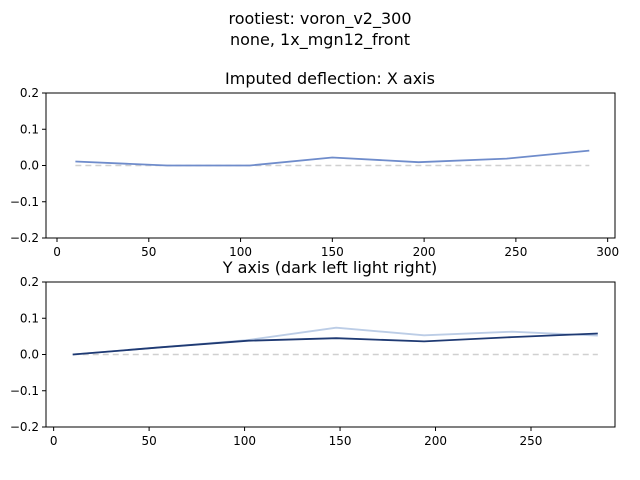 The image size is (640, 480). Describe the element at coordinates (320, 40) in the screenshot. I see `suptitle-line-2: none, 1x_mgn12_front` at that location.